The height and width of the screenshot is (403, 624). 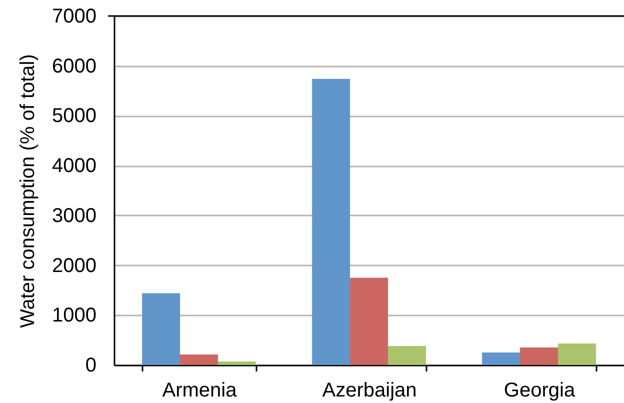 What do you see at coordinates (90, 365) in the screenshot?
I see `y-tick-label: 0` at bounding box center [90, 365].